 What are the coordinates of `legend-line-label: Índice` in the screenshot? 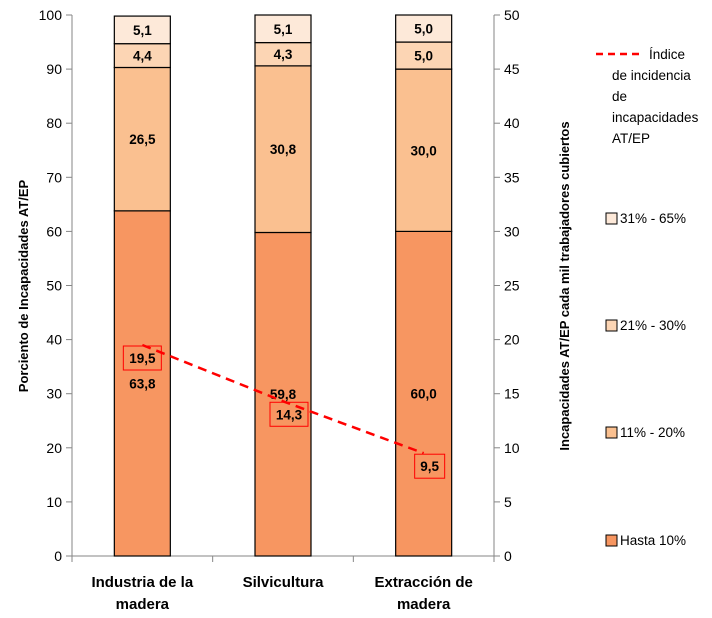 It's located at (667, 54).